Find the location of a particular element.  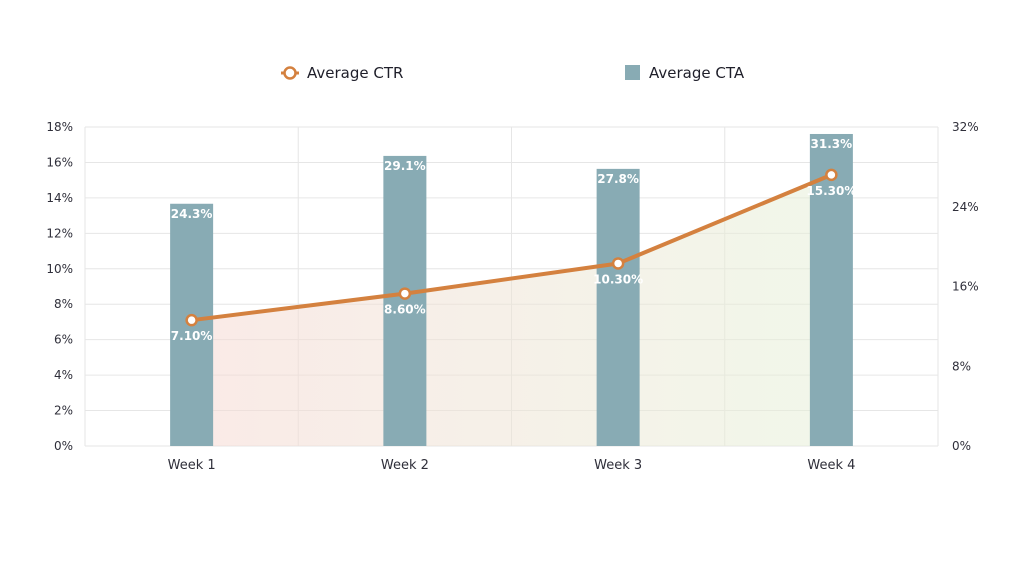

y-left-tick-label: 2% is located at coordinates (63, 411).